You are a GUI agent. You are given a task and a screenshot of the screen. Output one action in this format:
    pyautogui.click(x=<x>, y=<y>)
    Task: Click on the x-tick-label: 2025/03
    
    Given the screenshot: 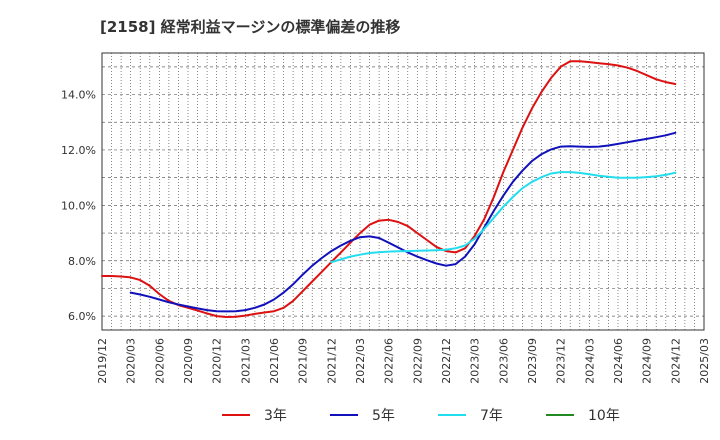 What is the action you would take?
    pyautogui.click(x=704, y=361)
    